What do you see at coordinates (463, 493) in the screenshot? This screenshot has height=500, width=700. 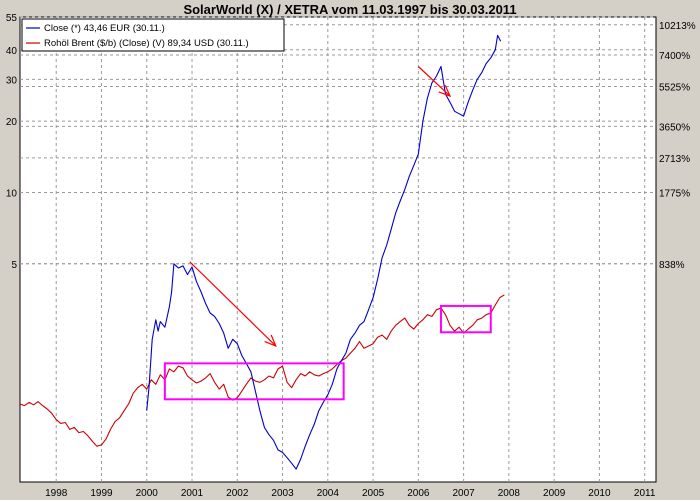 I see `x-tick-label: 2007` at bounding box center [463, 493].